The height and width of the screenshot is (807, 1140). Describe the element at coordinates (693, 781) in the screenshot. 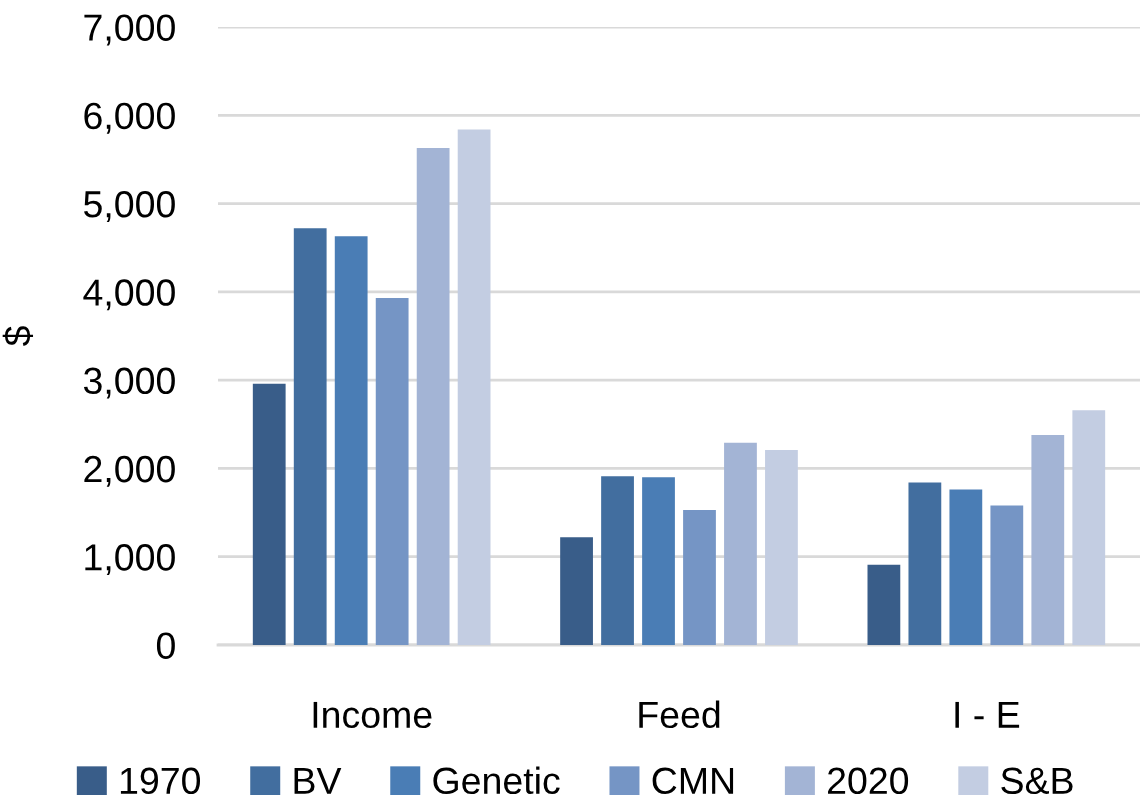

I see `legend-label: CMN` at that location.